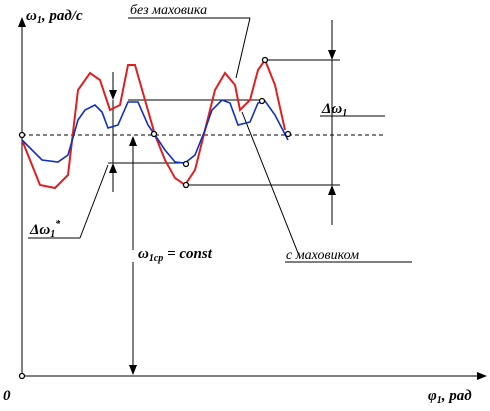  What do you see at coordinates (58, 224) in the screenshot?
I see `delta-small-sup: *` at bounding box center [58, 224].